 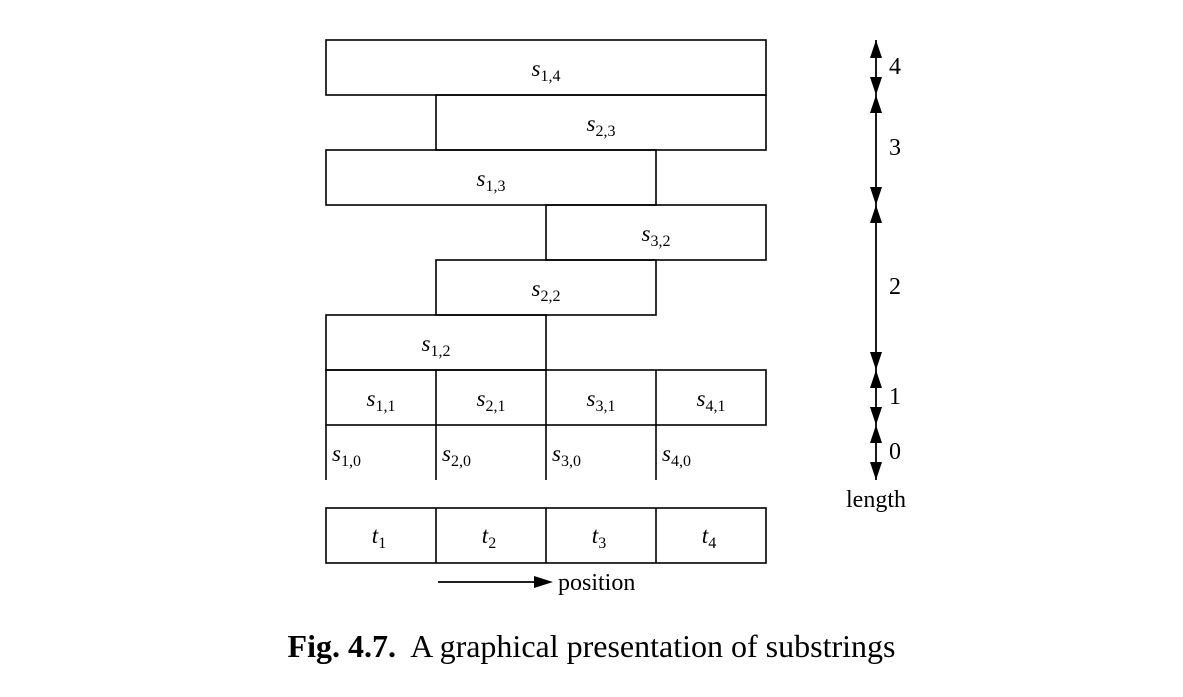 I want to click on text-row: t1 t2 t3 t4, so click(x=546, y=535).